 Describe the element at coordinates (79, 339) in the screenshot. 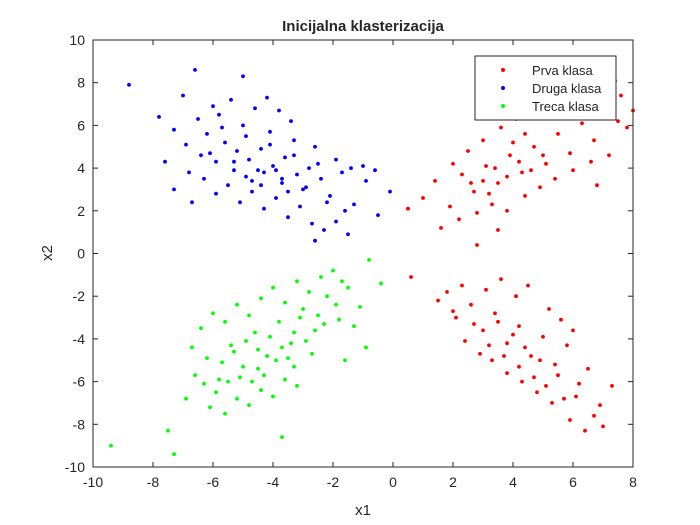

I see `y-tick-label: -4` at that location.